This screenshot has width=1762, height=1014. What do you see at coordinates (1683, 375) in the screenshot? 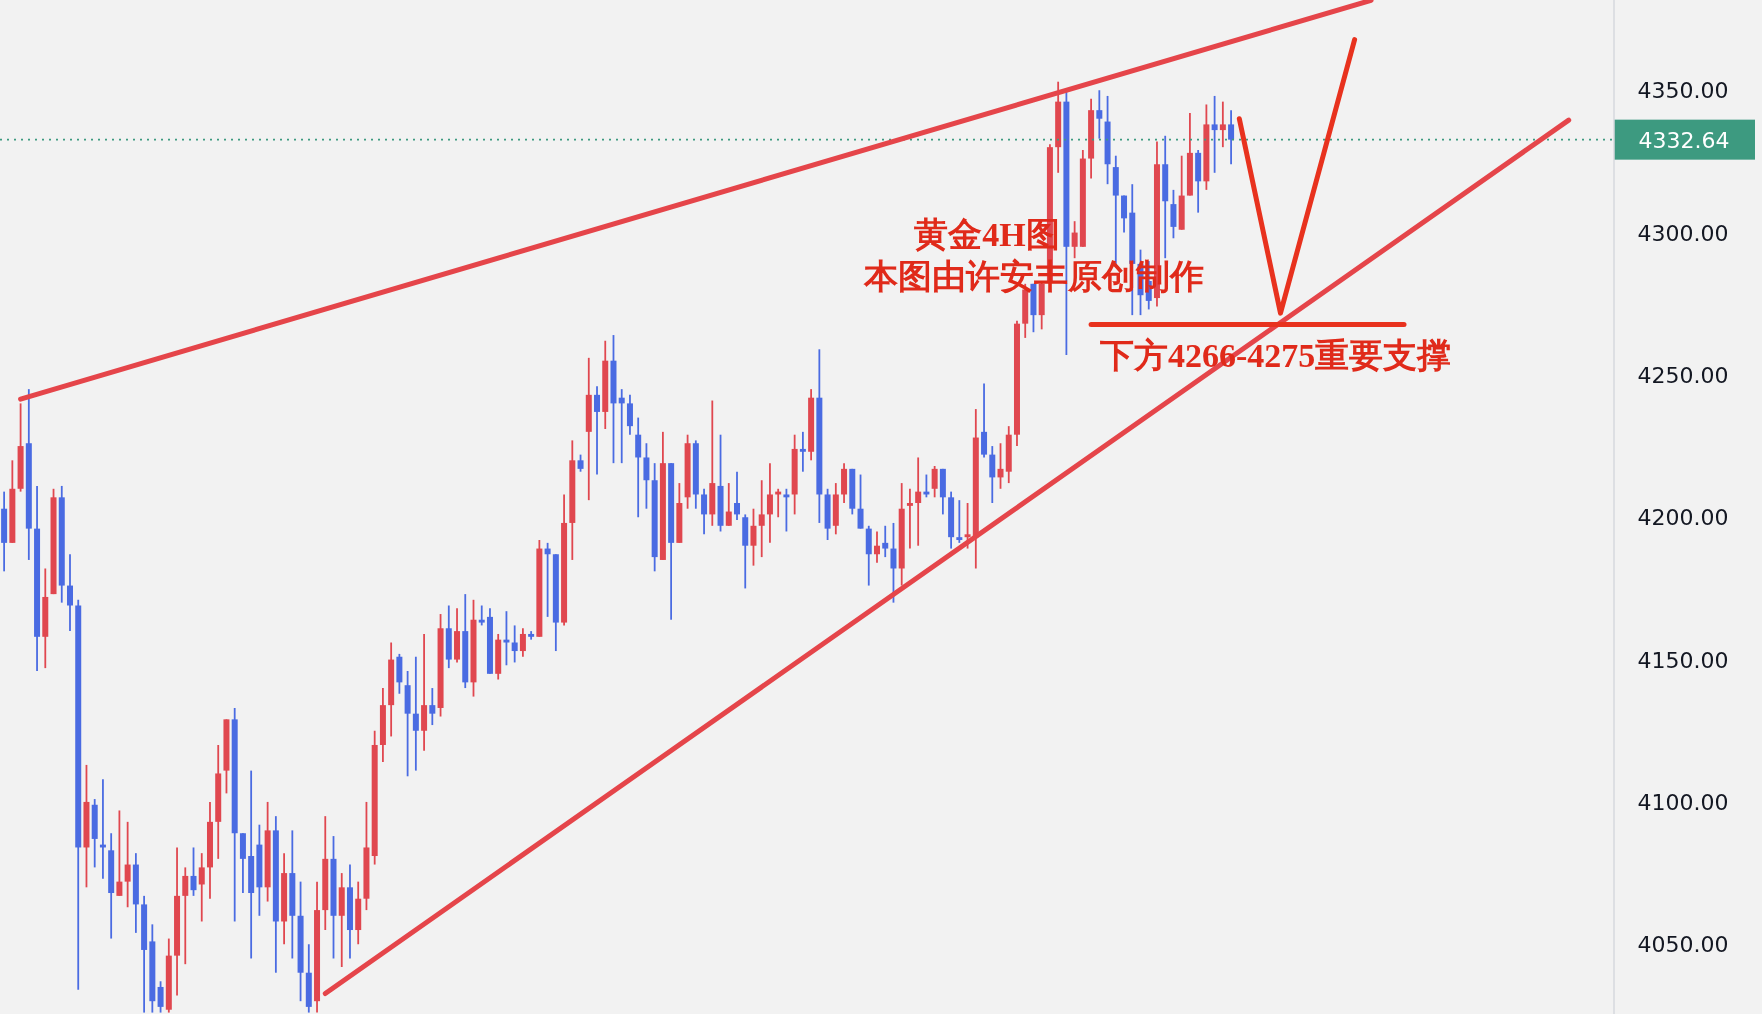
I see `y-tick-label: 4250.00` at bounding box center [1683, 375].